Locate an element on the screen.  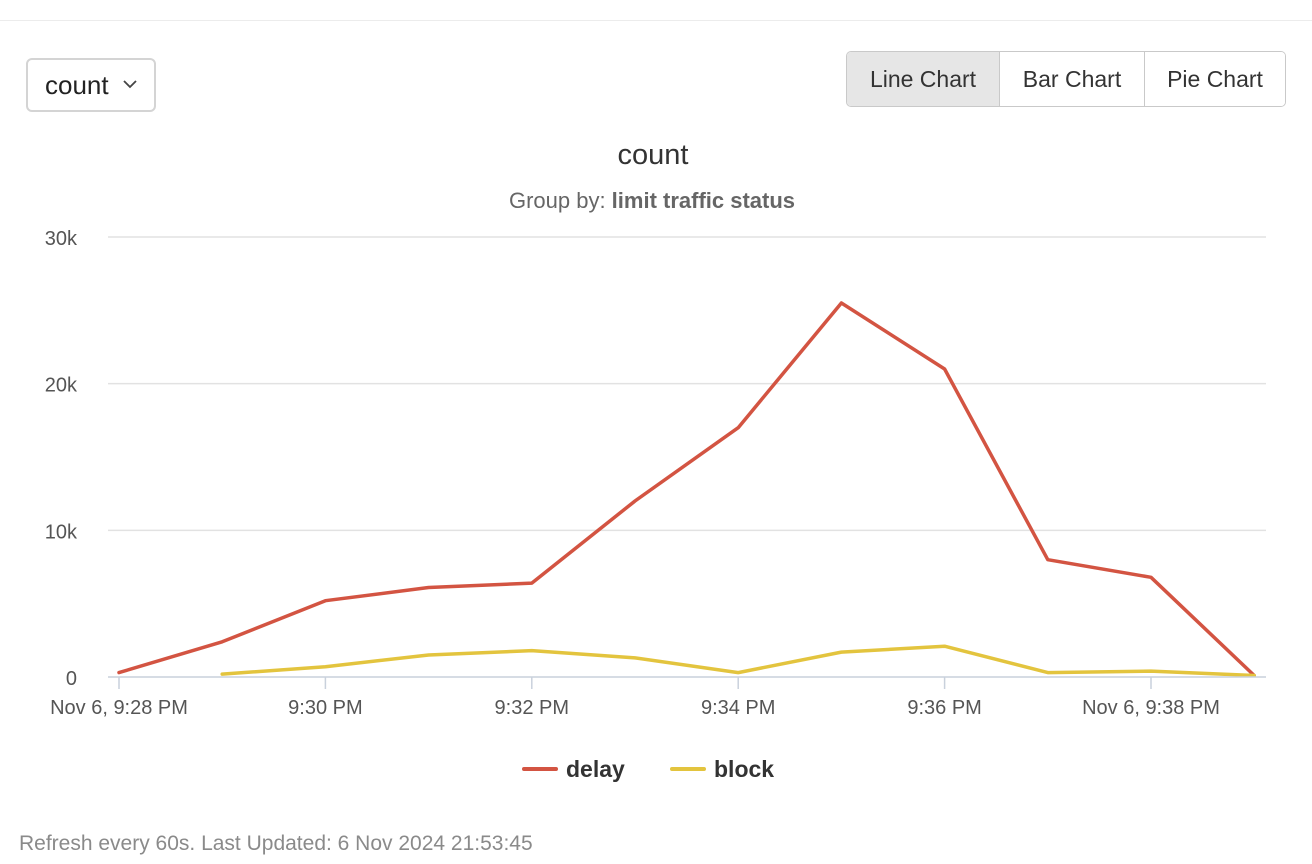
x-tick-label: 9:34 PM is located at coordinates (738, 708).